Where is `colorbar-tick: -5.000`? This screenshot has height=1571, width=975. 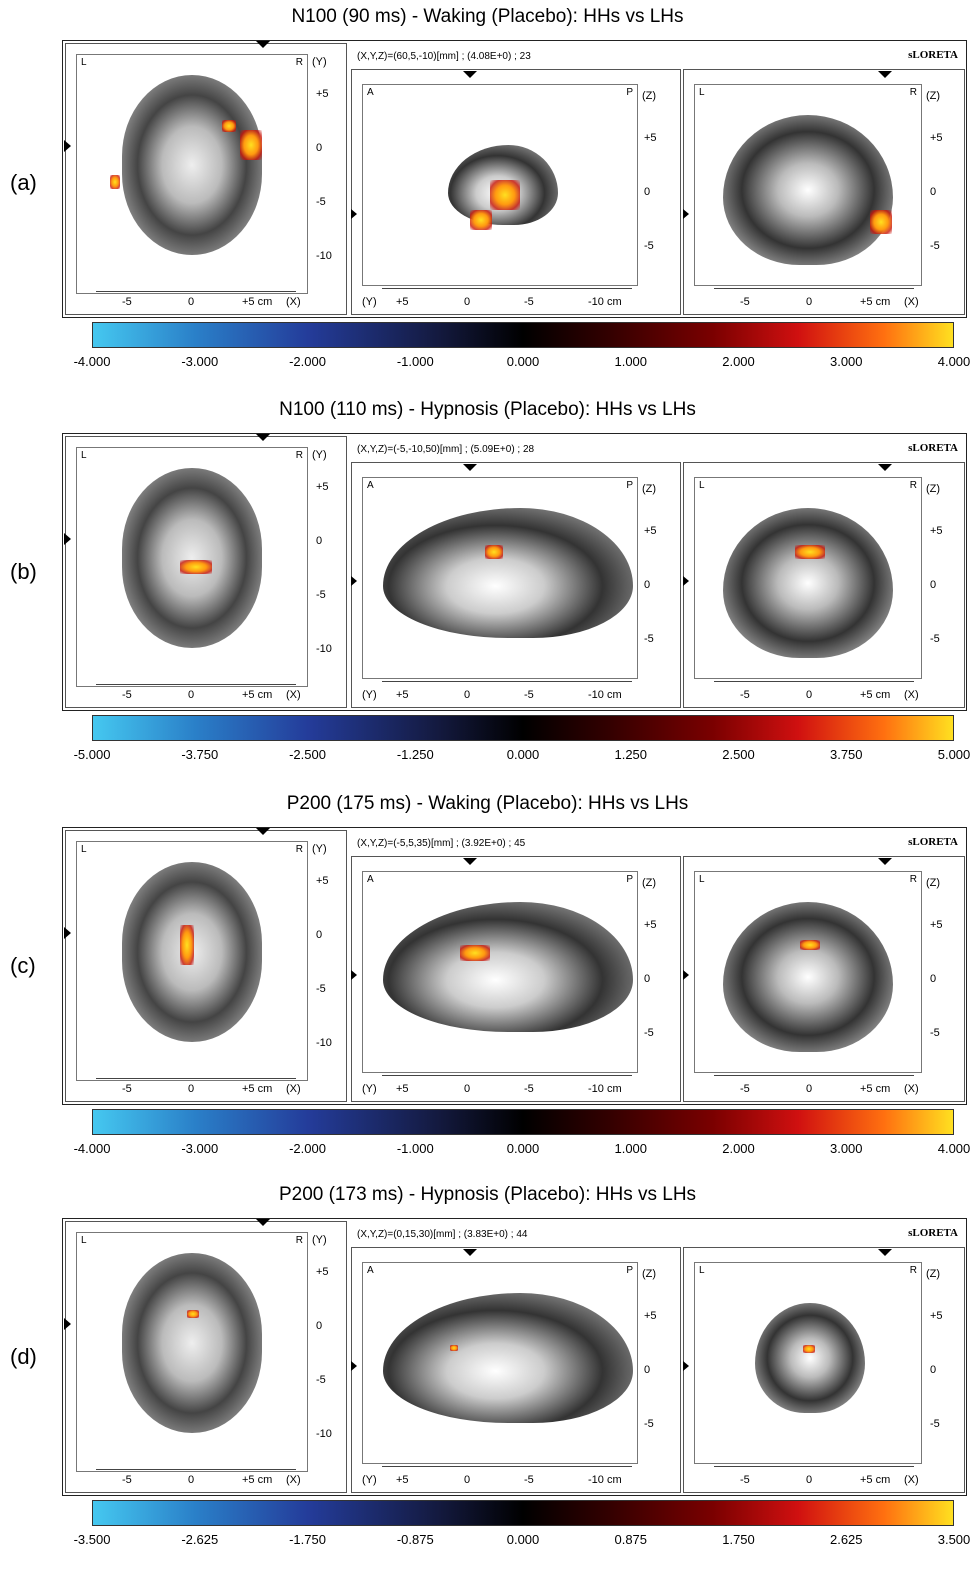
colorbar-tick: -5.000 is located at coordinates (92, 754).